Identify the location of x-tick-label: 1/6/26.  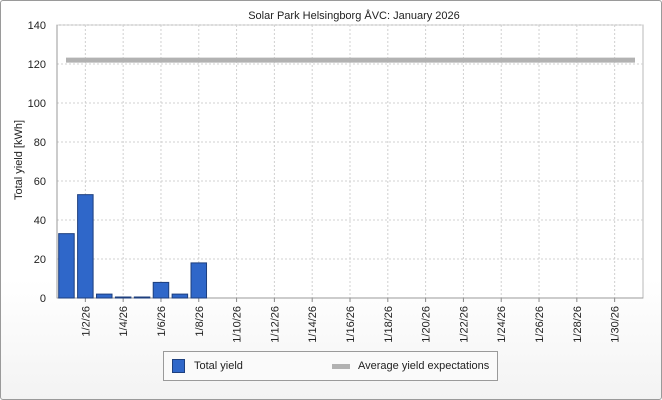
(162, 321).